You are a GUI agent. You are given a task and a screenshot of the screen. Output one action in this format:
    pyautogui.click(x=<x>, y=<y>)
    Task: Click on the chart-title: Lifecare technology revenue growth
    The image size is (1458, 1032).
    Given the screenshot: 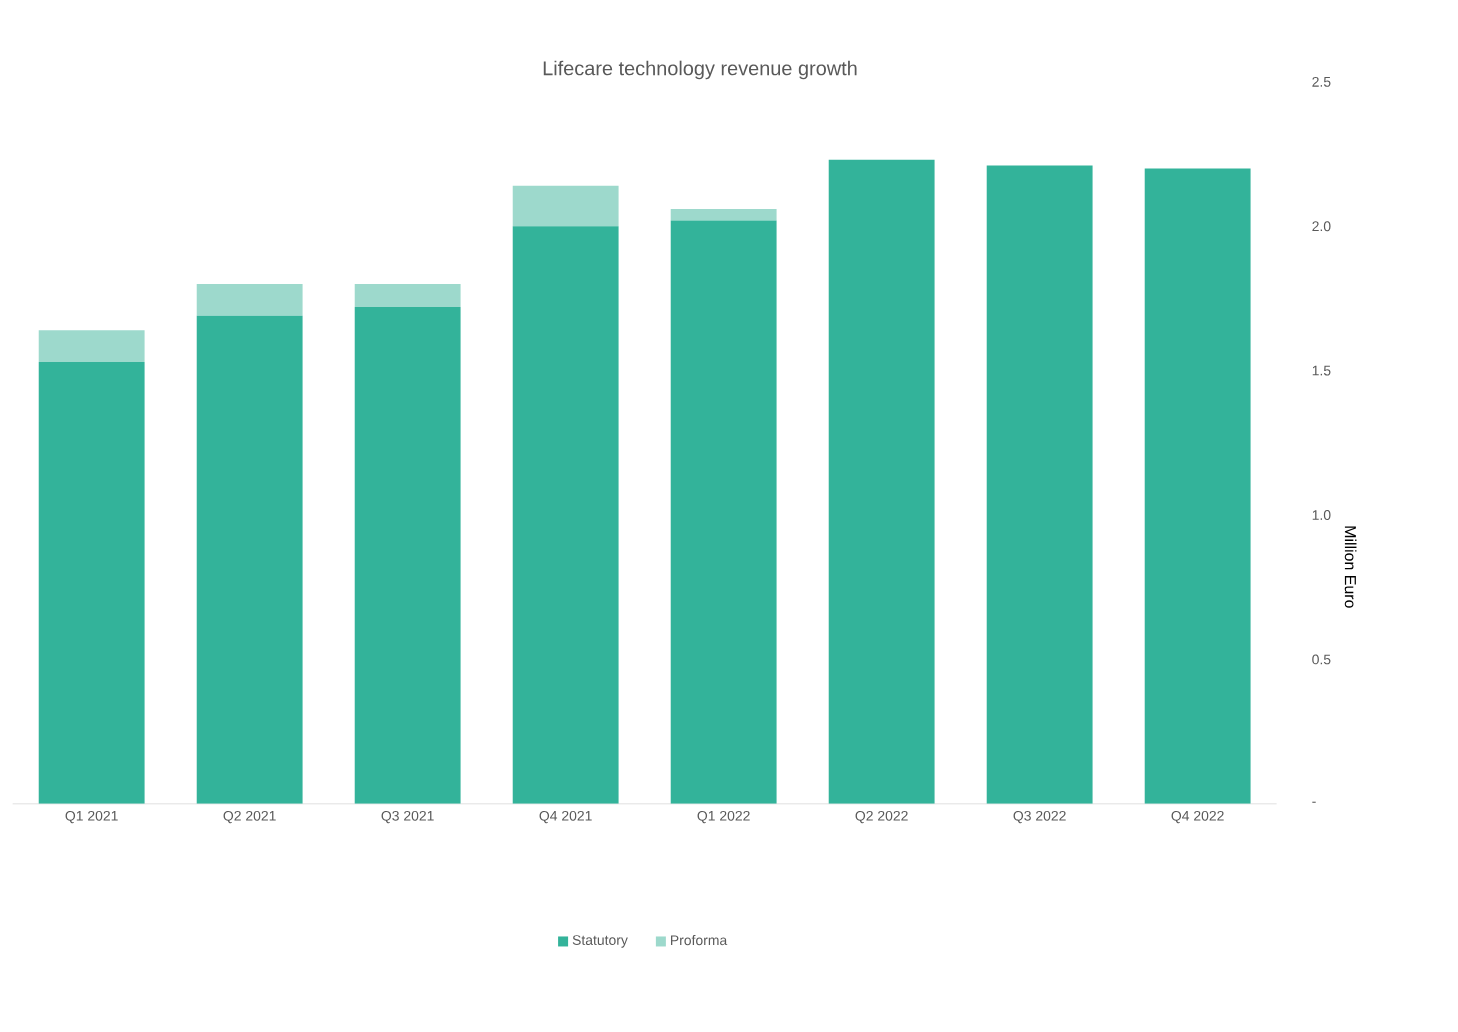 What is the action you would take?
    pyautogui.click(x=700, y=70)
    